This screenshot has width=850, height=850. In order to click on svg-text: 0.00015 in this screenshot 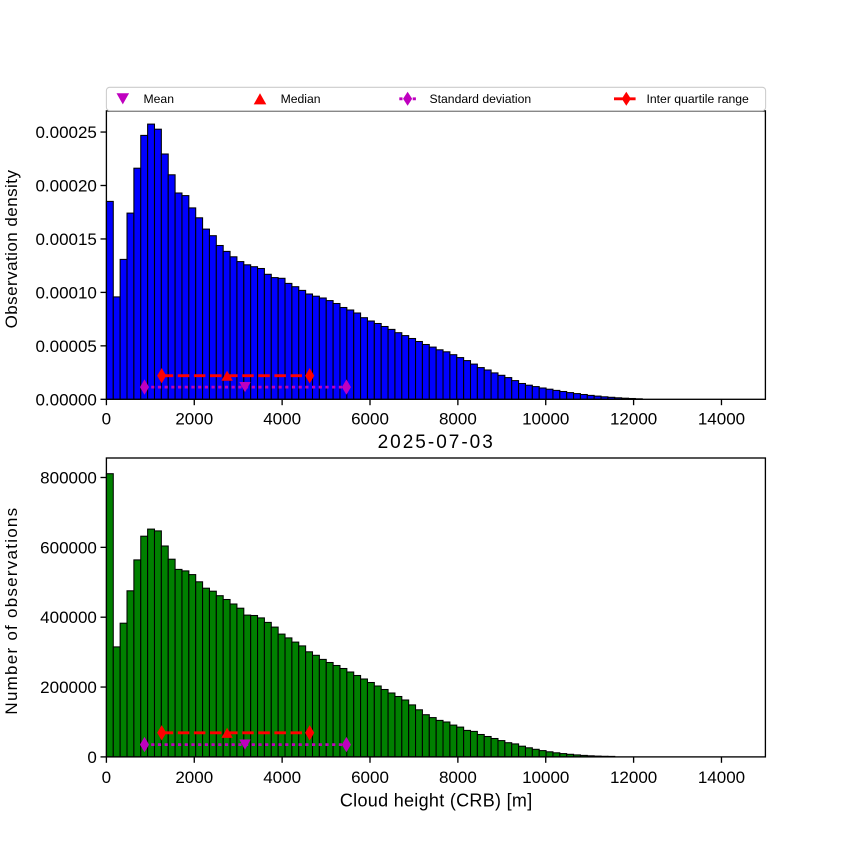, I will do `click(65, 239)`.